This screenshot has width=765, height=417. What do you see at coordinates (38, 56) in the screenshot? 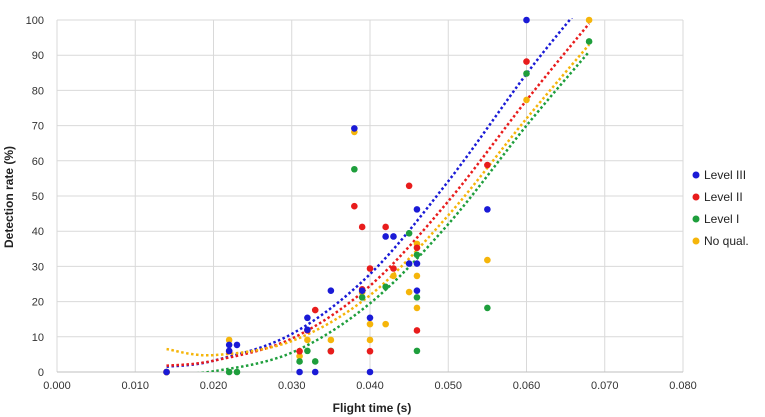
I see `y-tick-label: 90` at bounding box center [38, 56].